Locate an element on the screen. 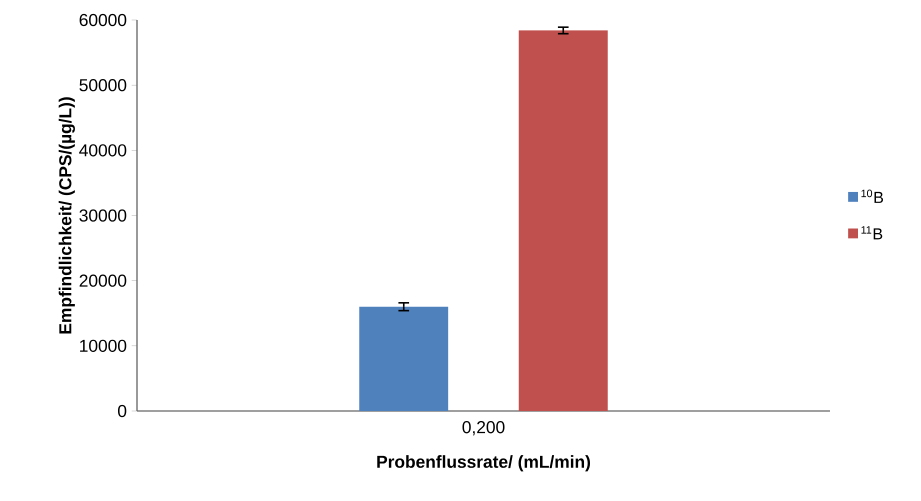 The image size is (921, 501). y-tick-label: 10000 is located at coordinates (103, 346).